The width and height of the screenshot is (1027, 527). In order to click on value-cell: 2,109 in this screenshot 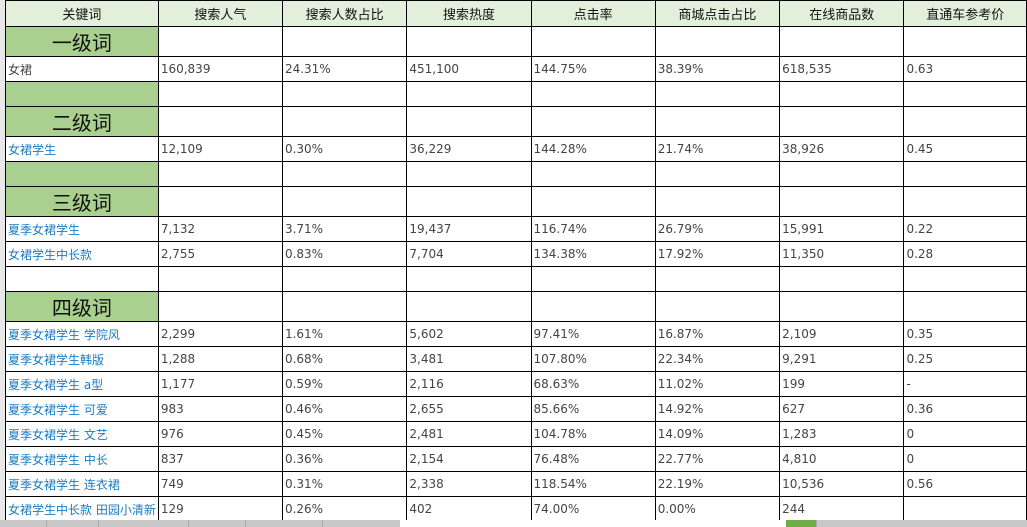, I will do `click(842, 334)`.